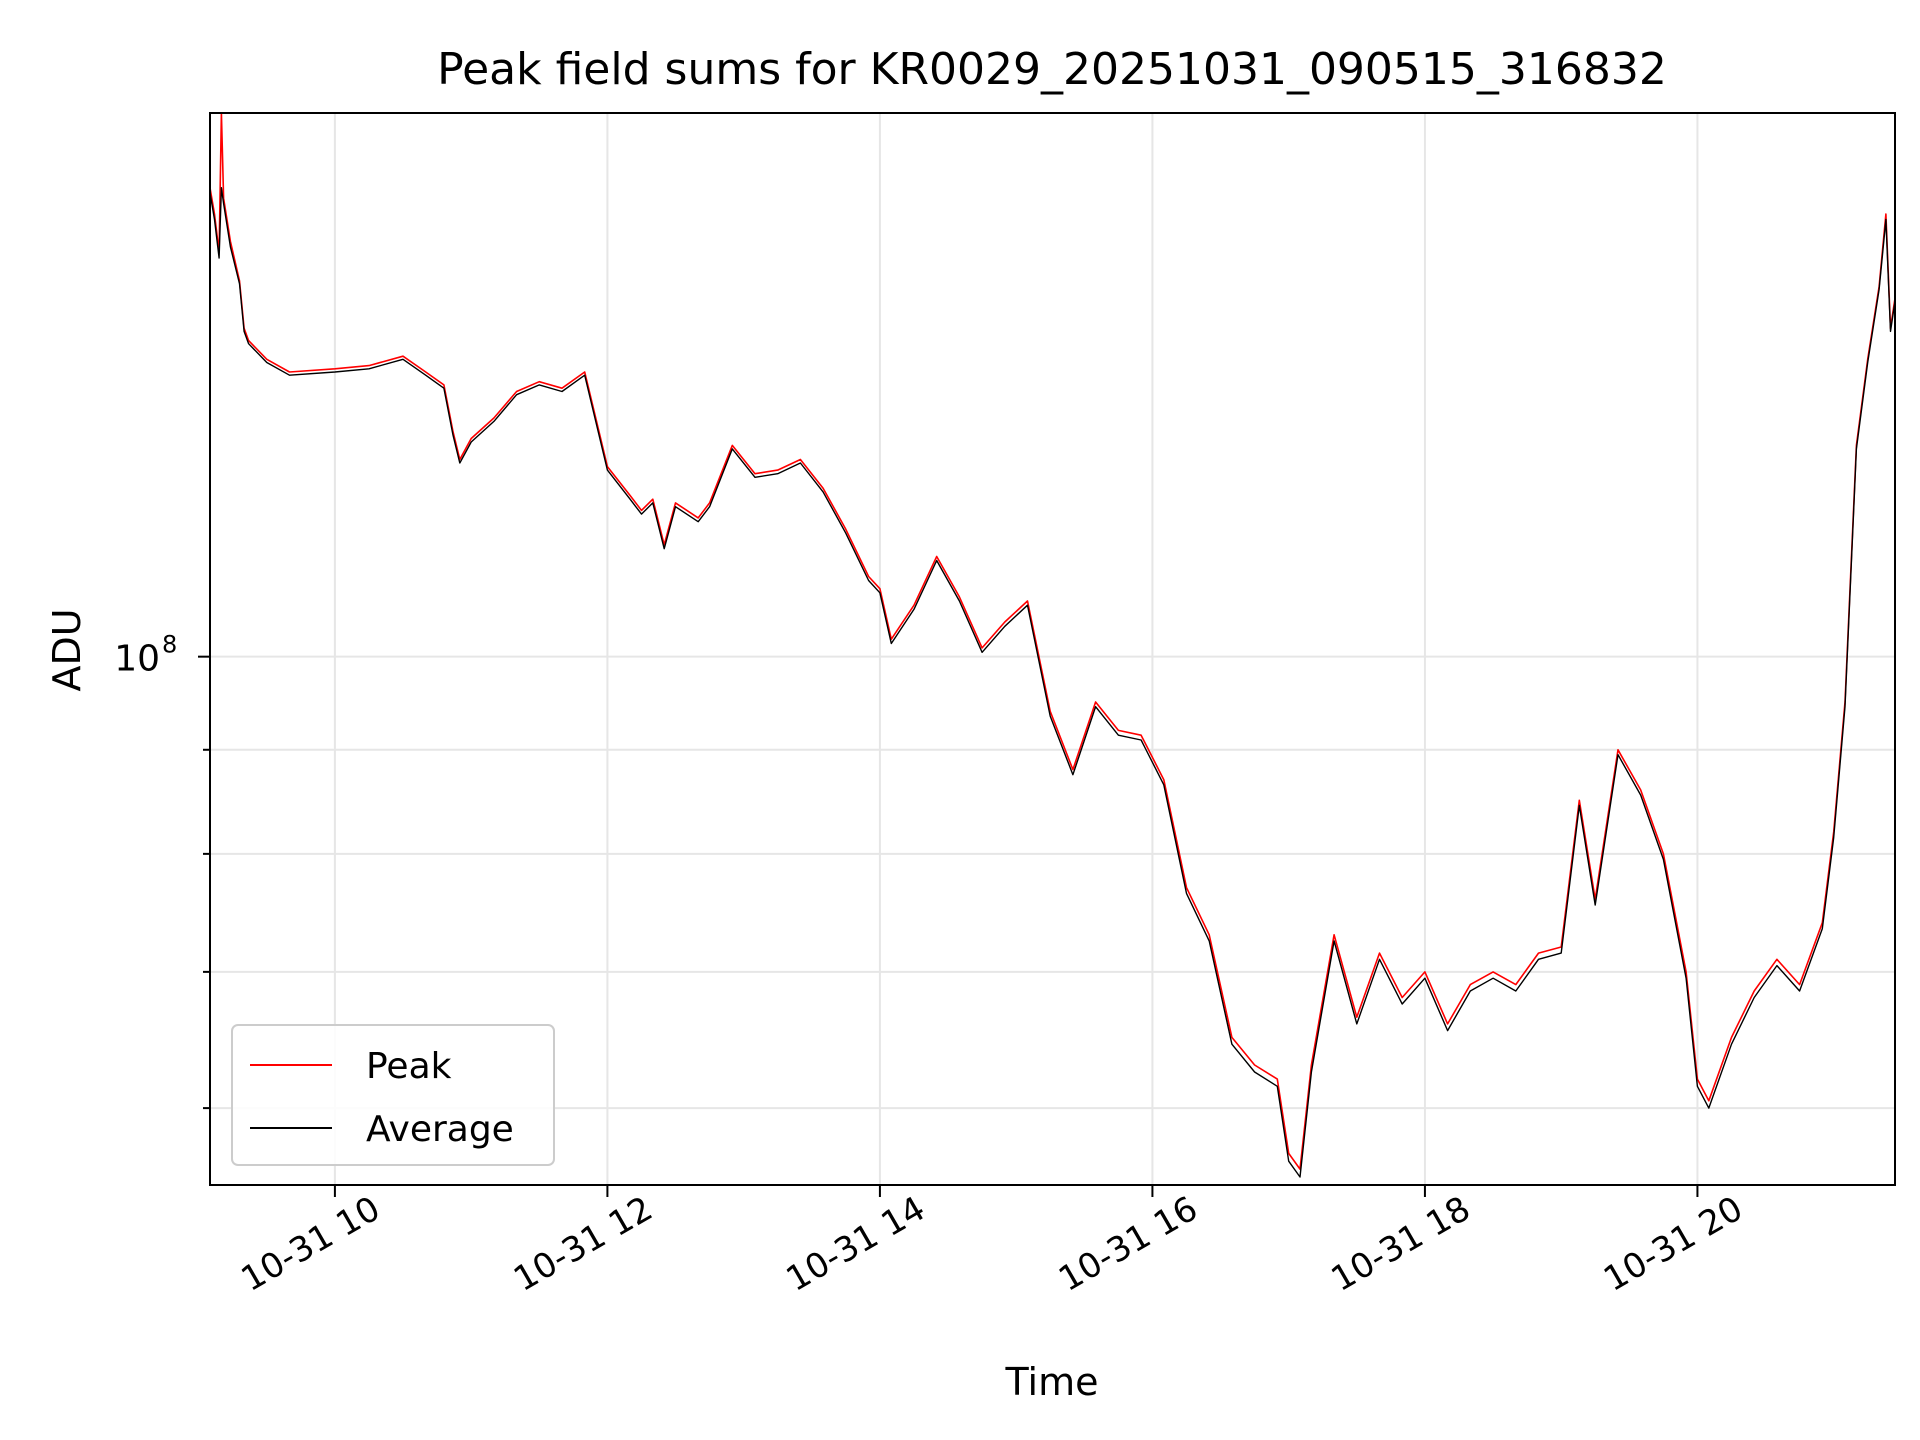 The width and height of the screenshot is (1920, 1440). I want to click on legend-label-average: Average, so click(440, 1129).